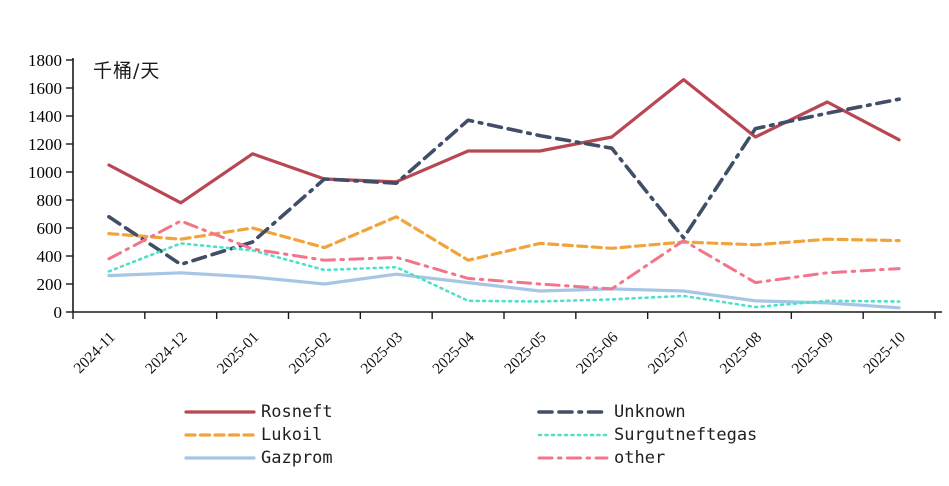 The height and width of the screenshot is (486, 949). I want to click on y-tick-label: 400, so click(50, 256).